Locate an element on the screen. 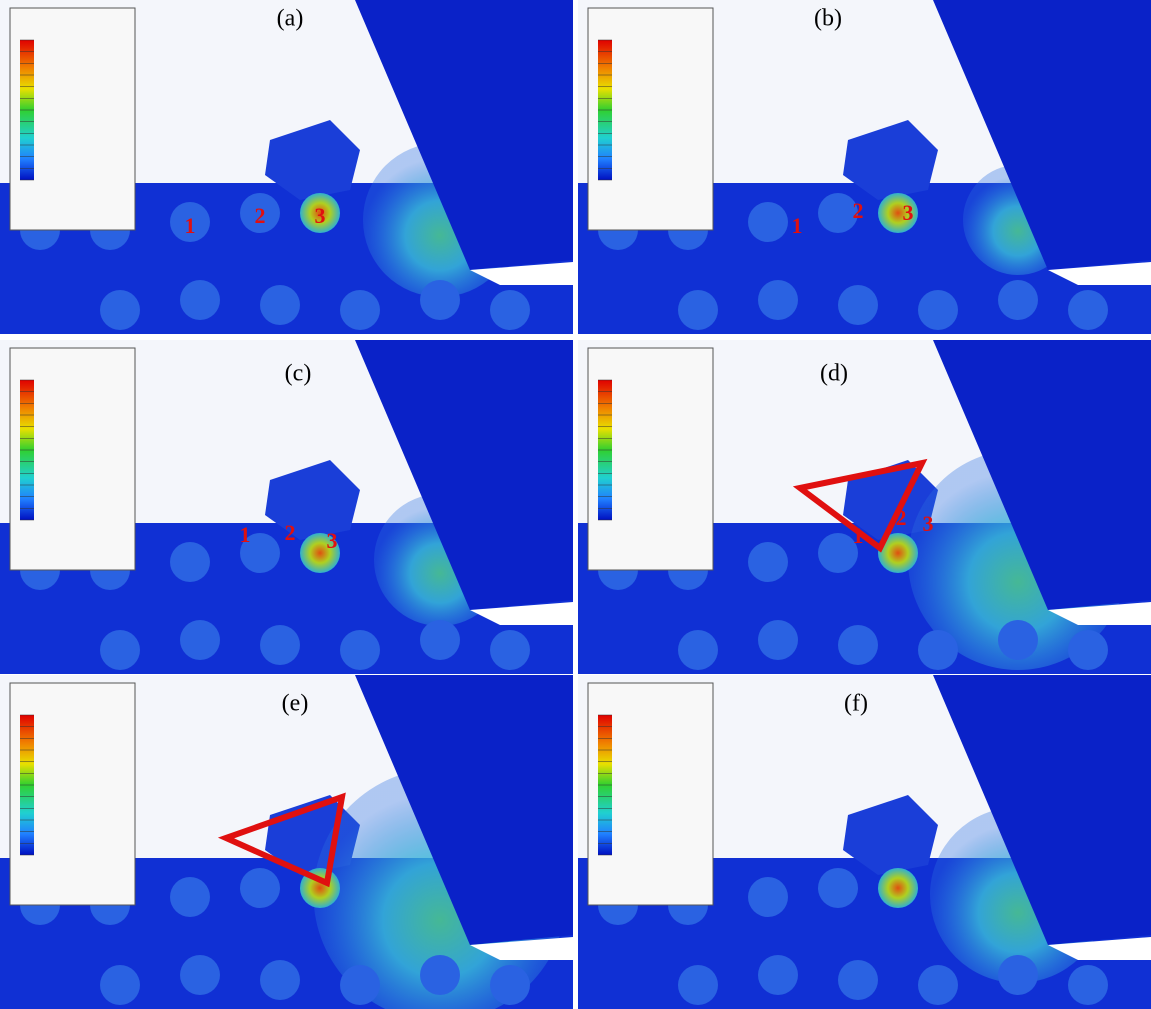 The image size is (1151, 1009). panel-label: (b) is located at coordinates (828, 19).